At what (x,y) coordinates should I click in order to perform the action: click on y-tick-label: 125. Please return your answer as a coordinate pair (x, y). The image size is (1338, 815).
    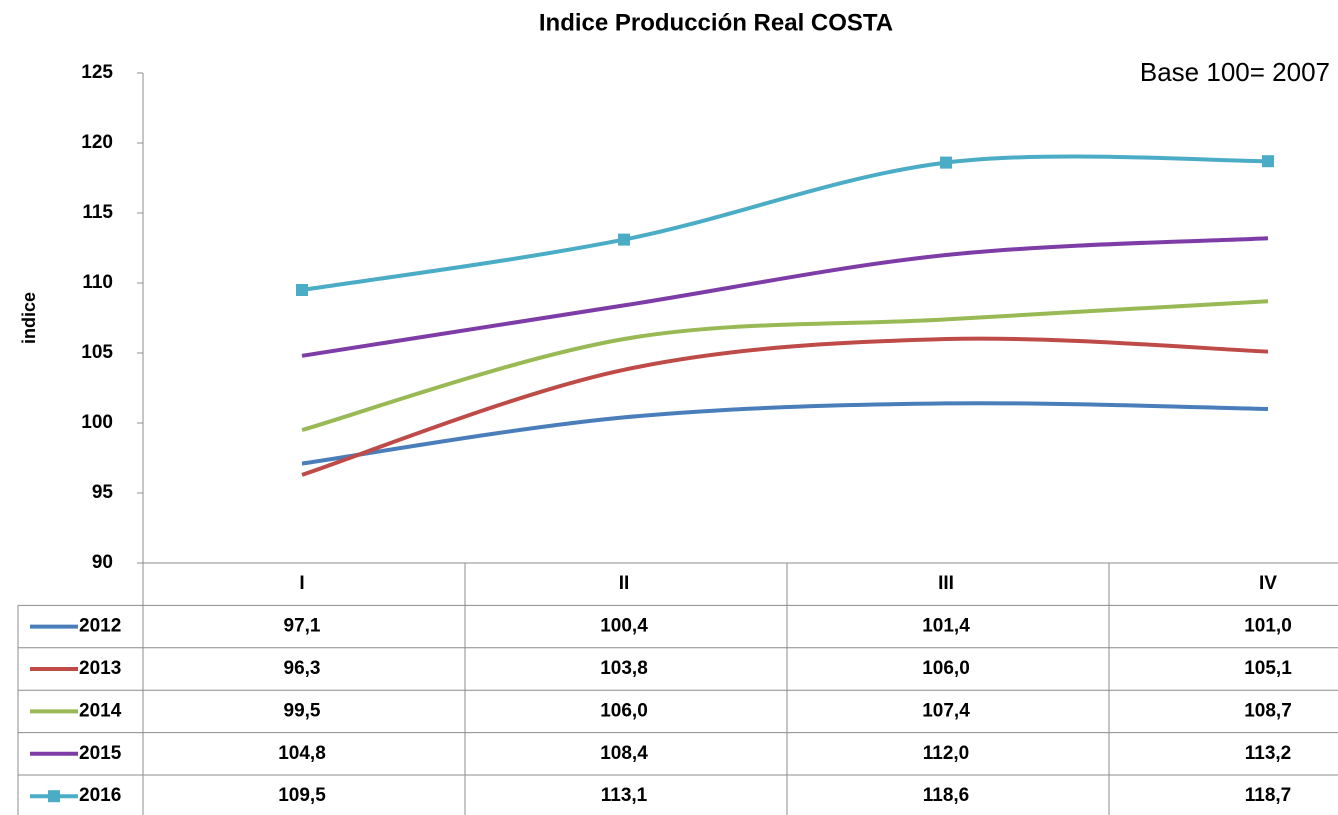
    Looking at the image, I should click on (97, 72).